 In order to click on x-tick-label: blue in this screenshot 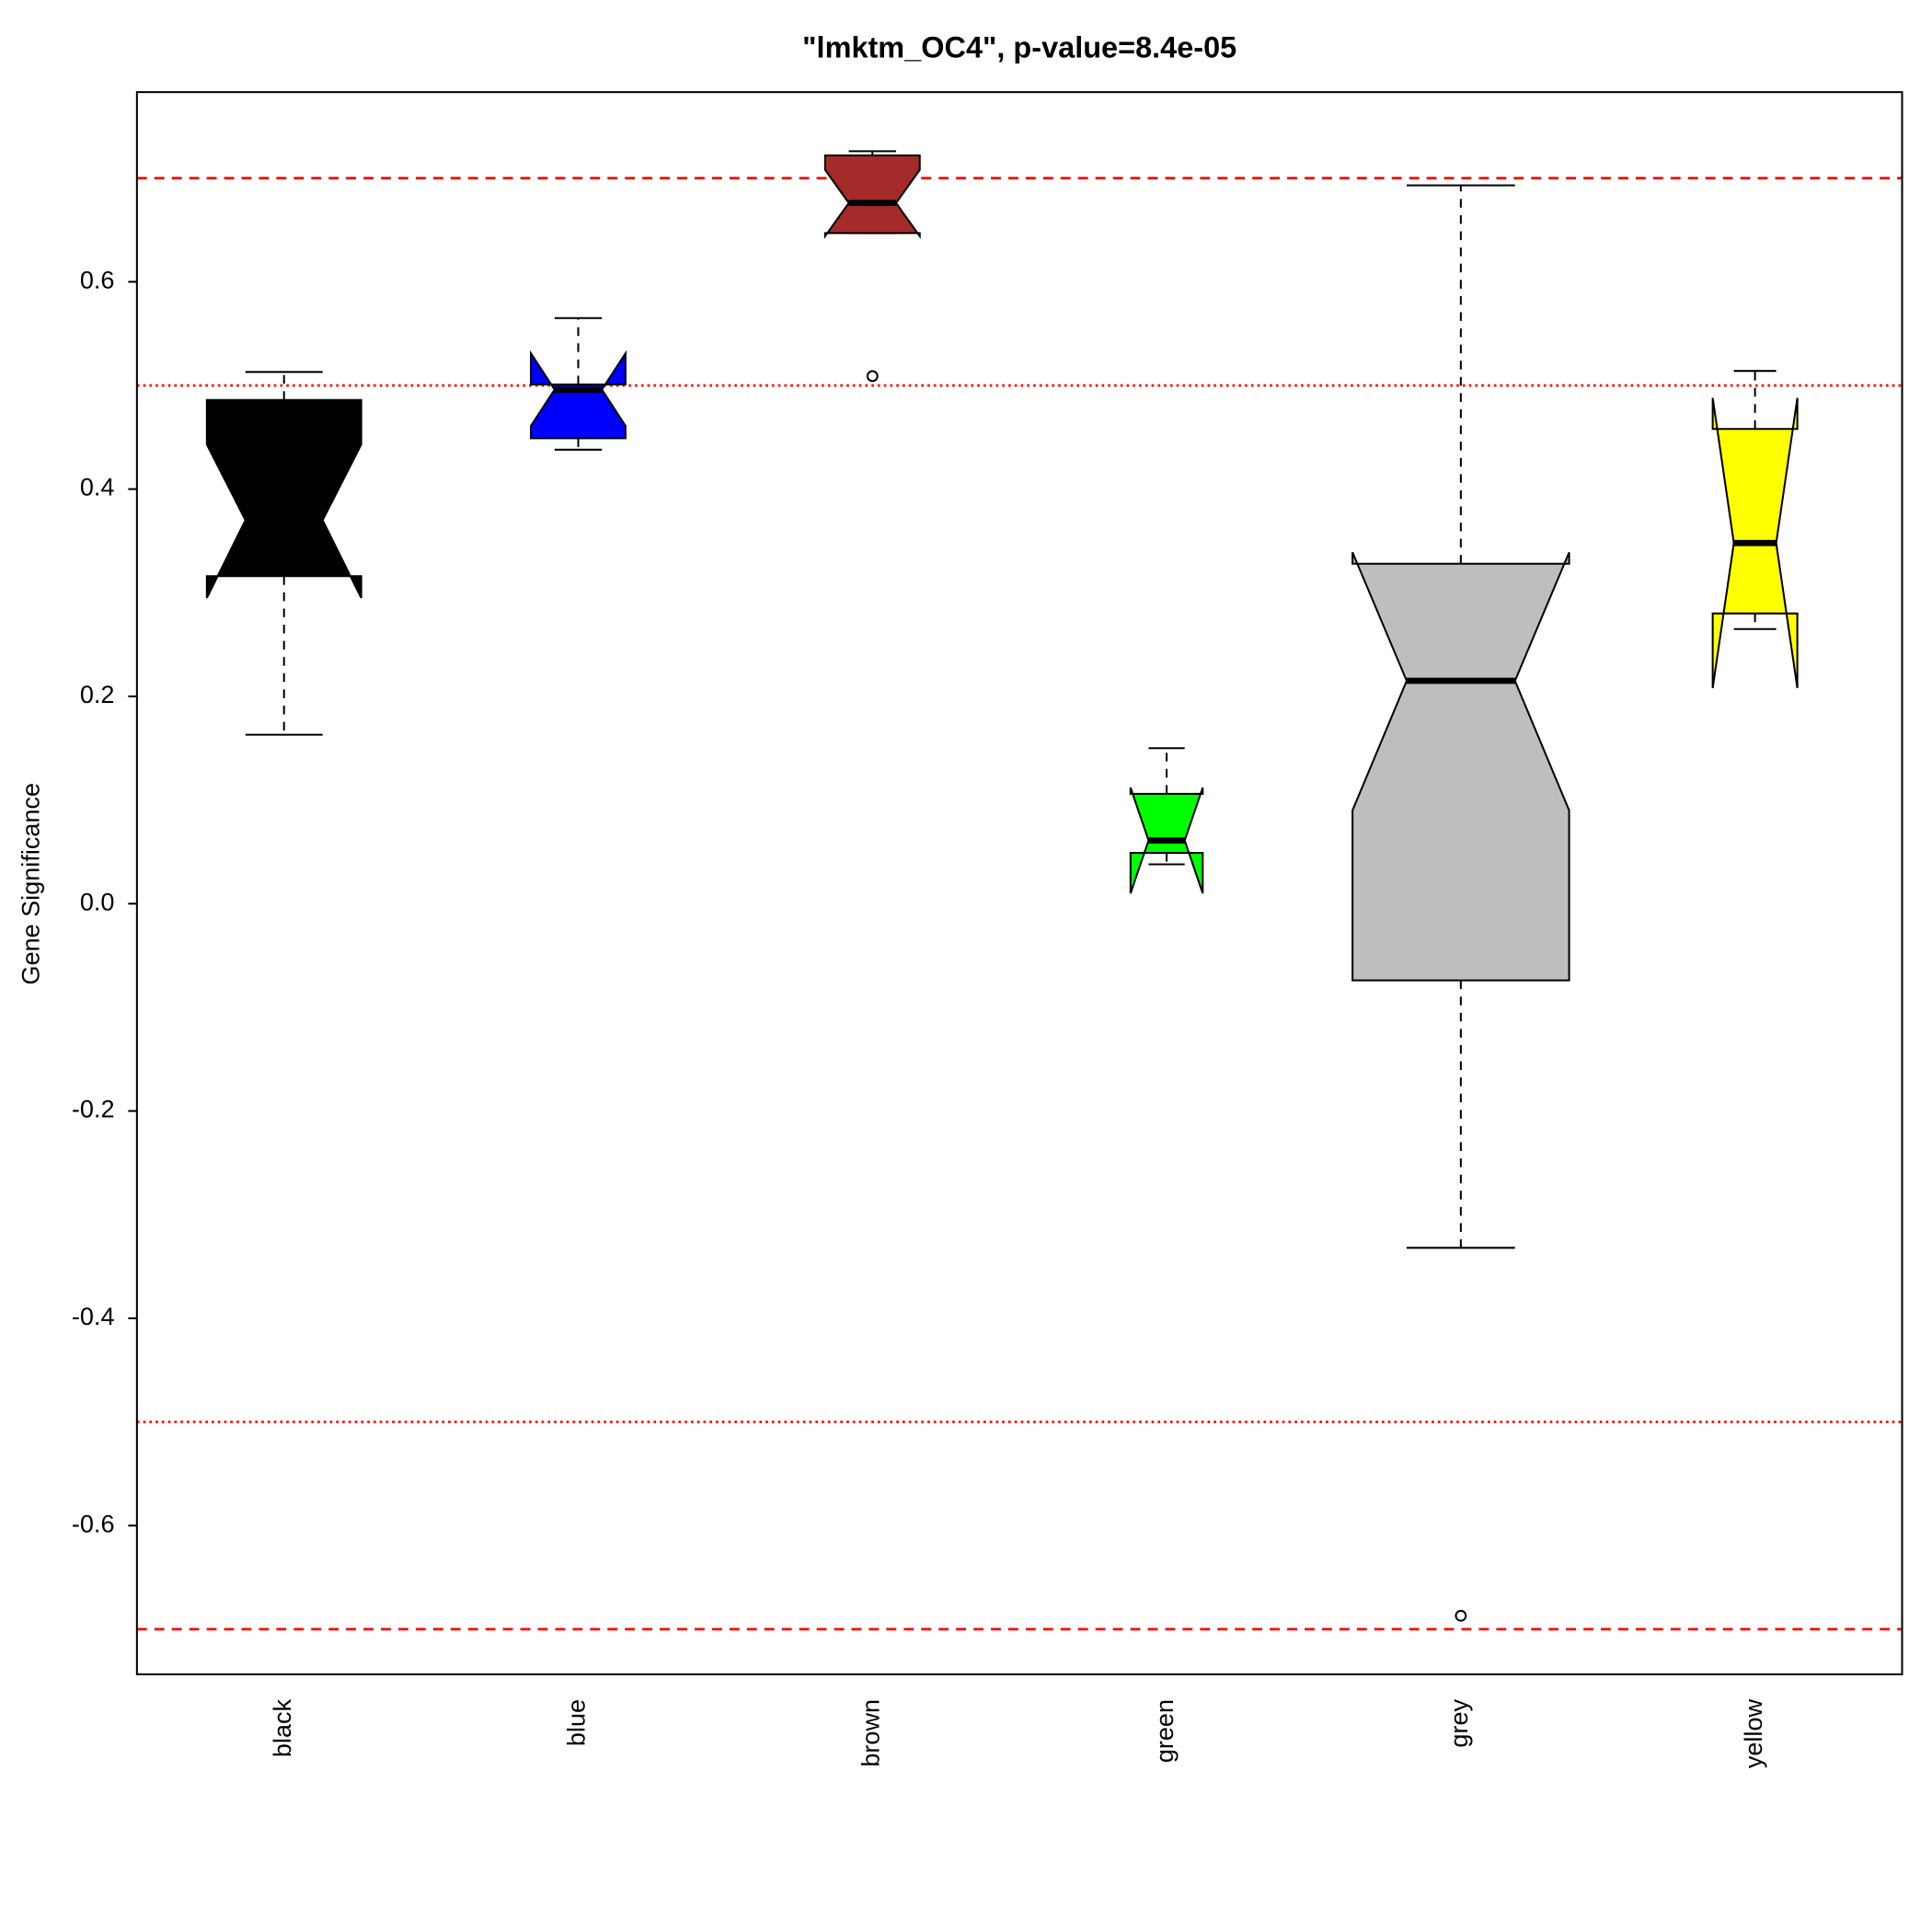, I will do `click(577, 1722)`.